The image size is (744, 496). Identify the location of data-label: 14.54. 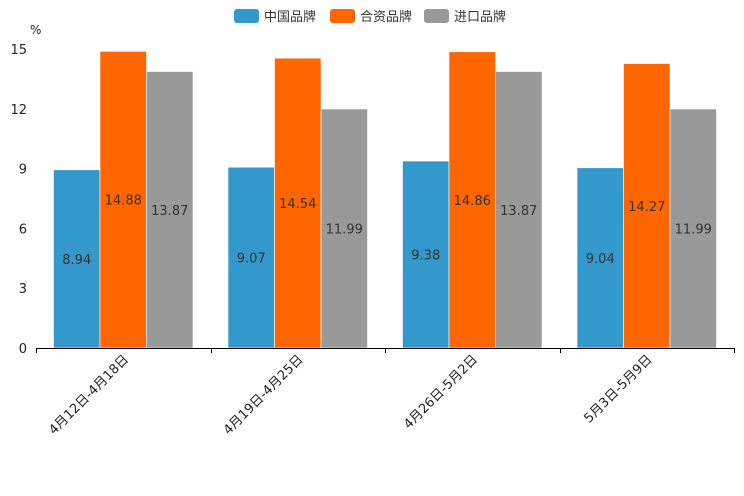
(297, 204).